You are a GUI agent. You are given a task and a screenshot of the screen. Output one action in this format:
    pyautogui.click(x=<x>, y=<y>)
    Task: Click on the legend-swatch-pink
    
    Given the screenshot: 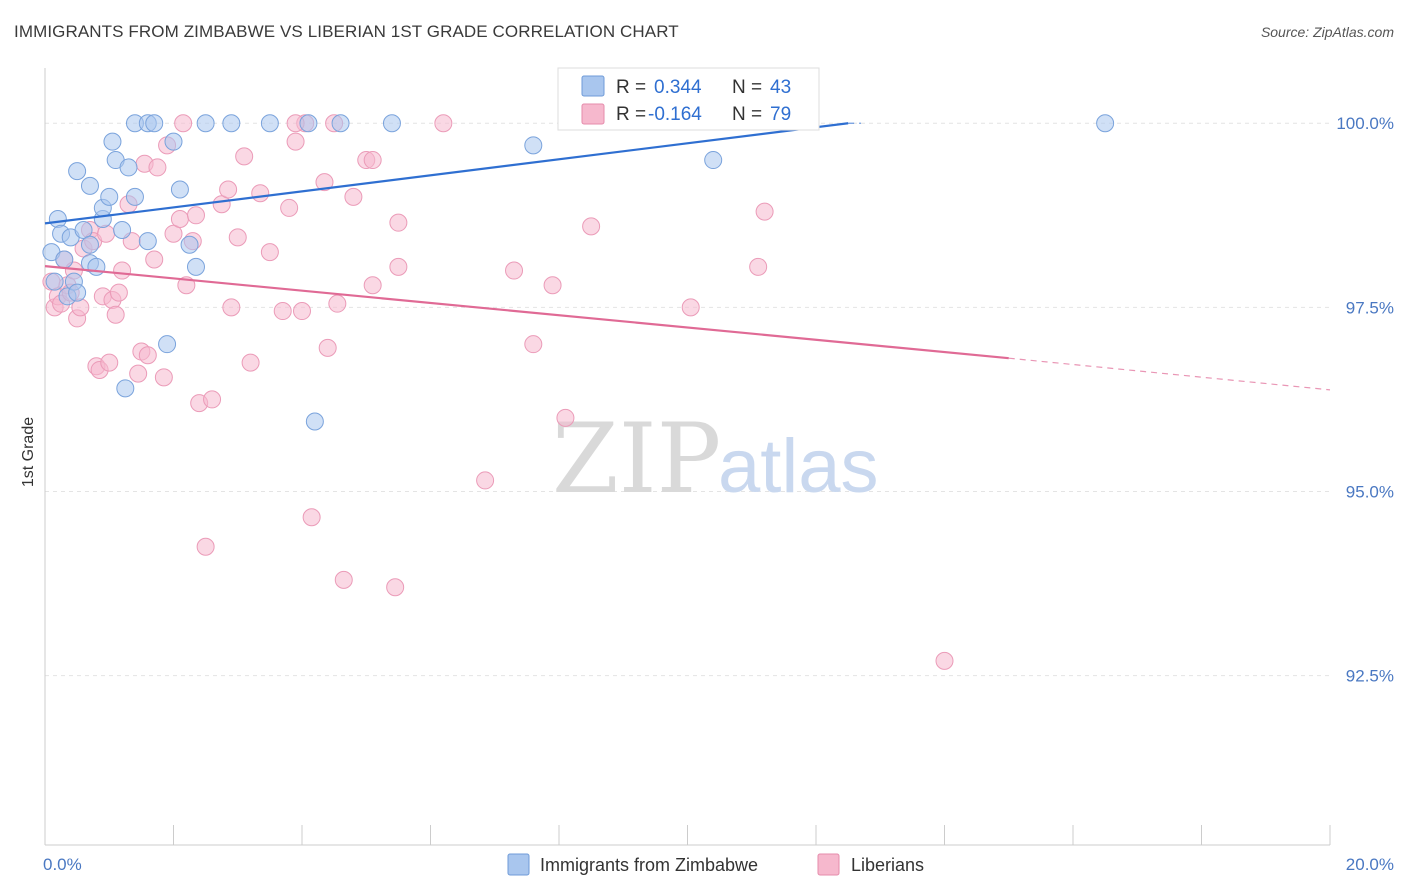 What is the action you would take?
    pyautogui.click(x=593, y=114)
    